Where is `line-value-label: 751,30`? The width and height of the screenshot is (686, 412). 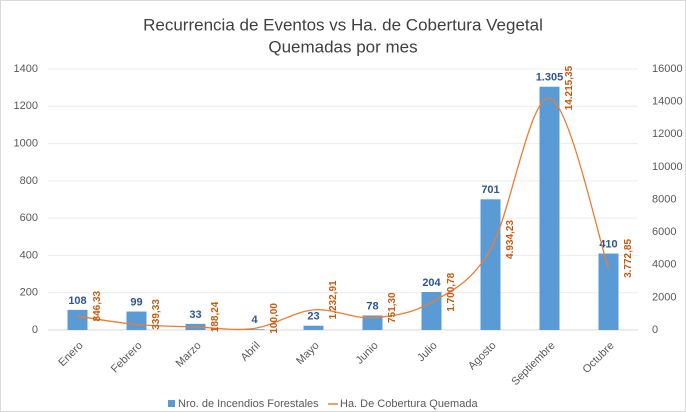 line-value-label: 751,30 is located at coordinates (392, 307).